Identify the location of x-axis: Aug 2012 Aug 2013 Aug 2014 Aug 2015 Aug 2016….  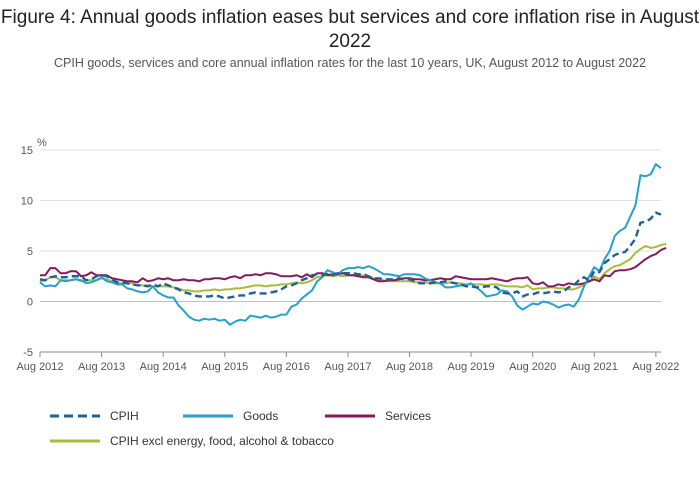
(347, 362).